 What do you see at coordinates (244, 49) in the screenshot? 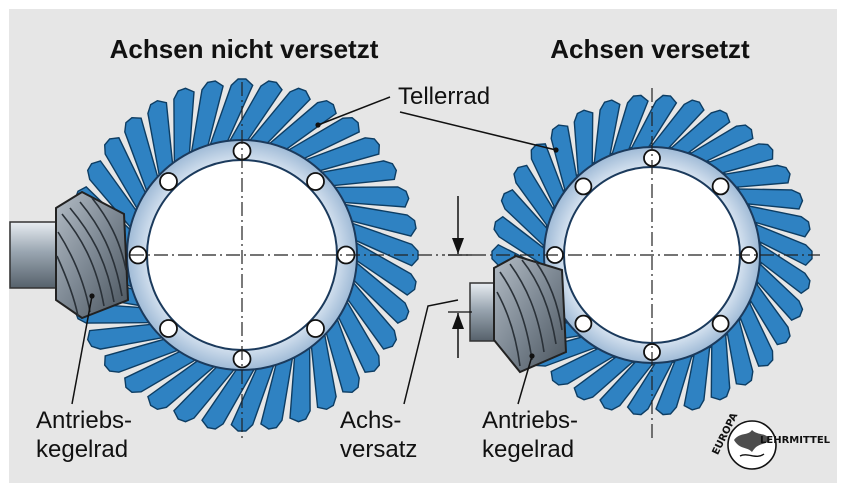
I see `left-title: Achsen nicht versetzt` at bounding box center [244, 49].